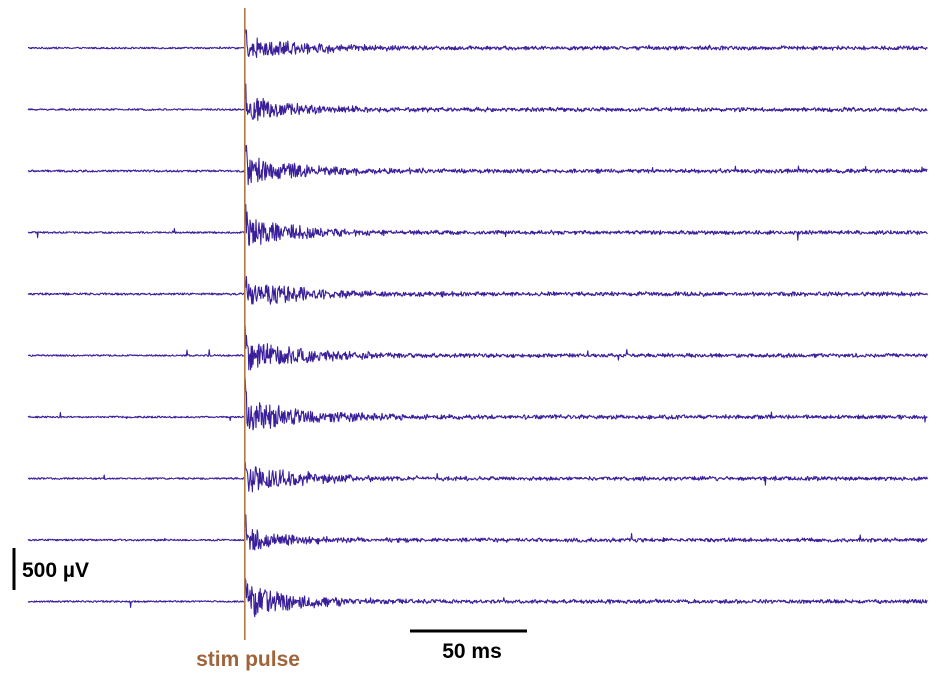  What do you see at coordinates (472, 651) in the screenshot?
I see `time-scale-label: 50 ms` at bounding box center [472, 651].